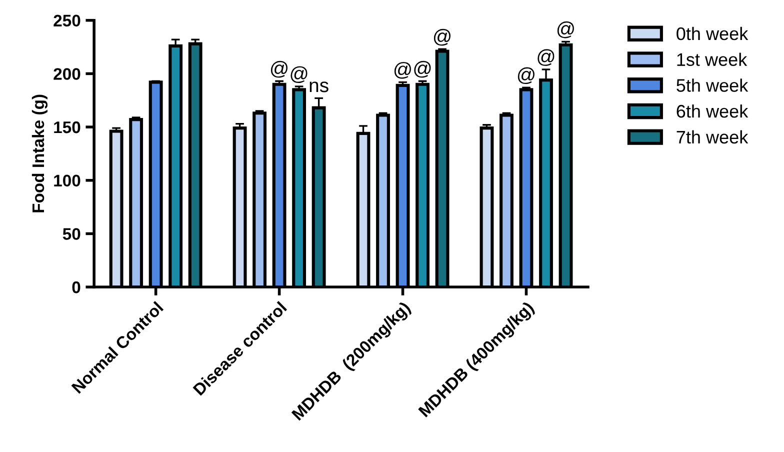  Describe the element at coordinates (71, 234) in the screenshot. I see `y-tick-label: 50` at that location.